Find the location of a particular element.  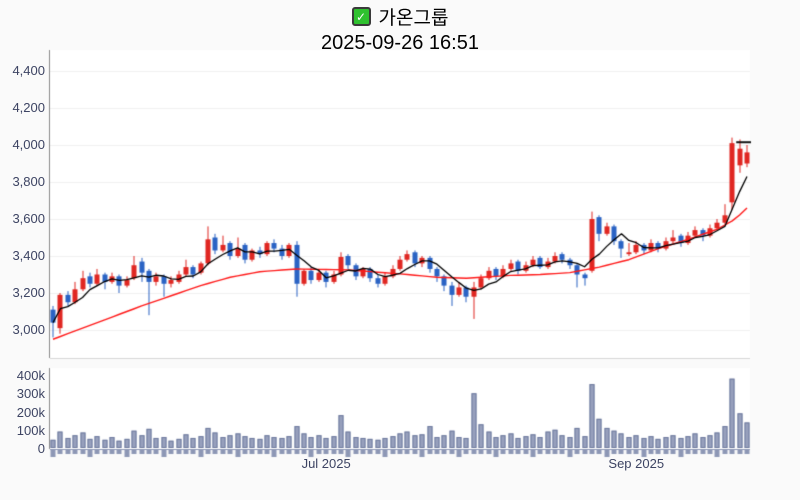

series-checkbox-icon: ✓ is located at coordinates (361, 16).